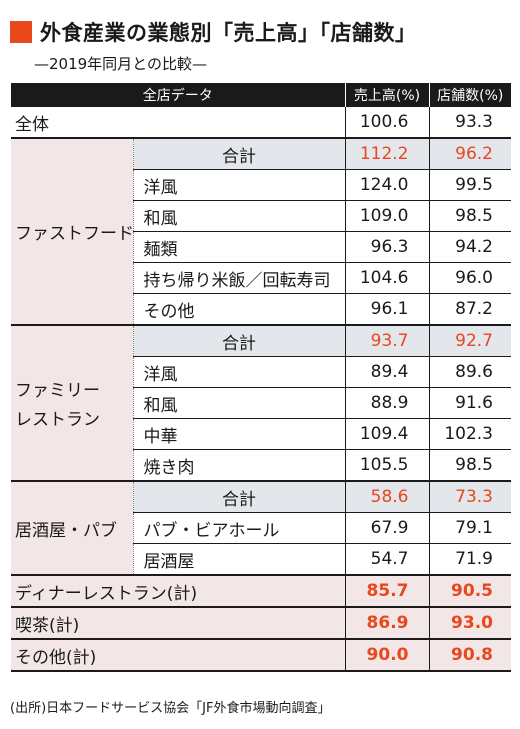 Image resolution: width=520 pixels, height=729 pixels. I want to click on sub-category-label: その他, so click(238, 309).